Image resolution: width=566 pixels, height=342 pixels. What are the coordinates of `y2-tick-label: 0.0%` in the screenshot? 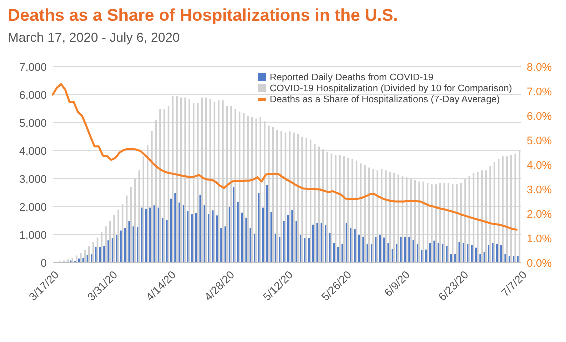 It's located at (539, 264).